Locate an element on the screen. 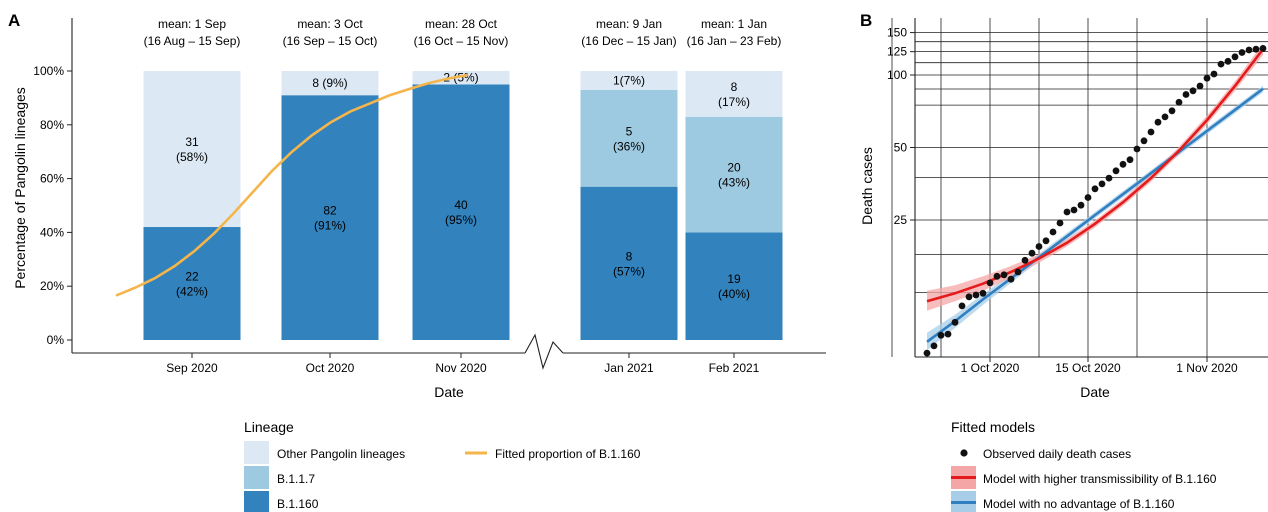 Image resolution: width=1268 pixels, height=512 pixels. bar-annotation-mean: mean: 3 Oct is located at coordinates (330, 24).